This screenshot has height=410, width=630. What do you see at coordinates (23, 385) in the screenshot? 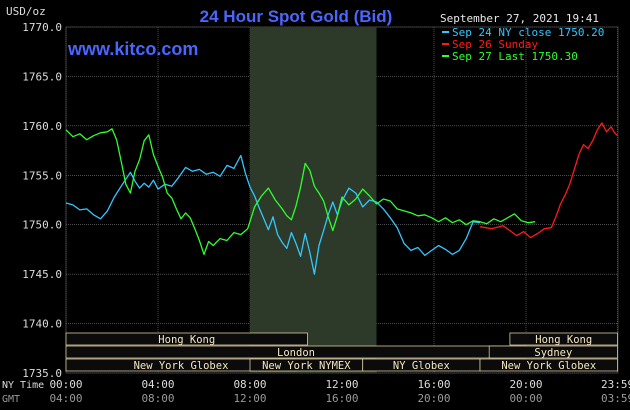
I see `x-row-label-ny: NY Time` at bounding box center [23, 385].